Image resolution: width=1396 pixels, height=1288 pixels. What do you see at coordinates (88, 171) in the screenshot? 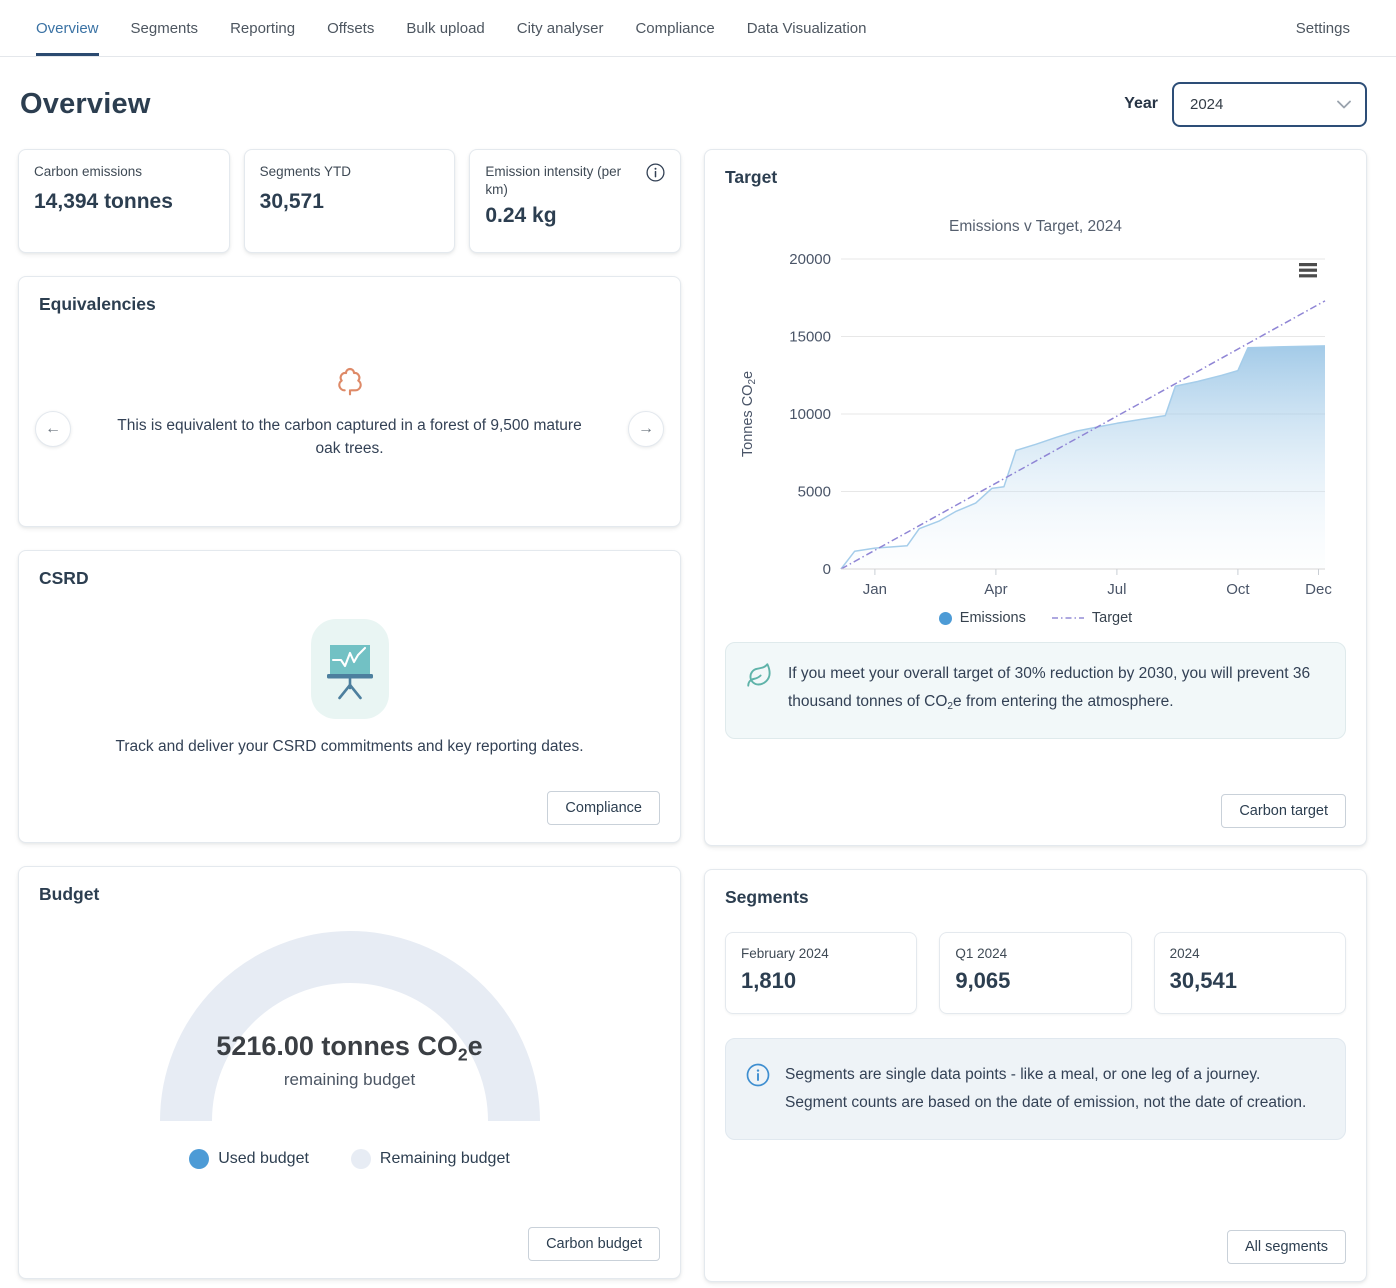
I see `stat-label: Carbon emissions` at bounding box center [88, 171].